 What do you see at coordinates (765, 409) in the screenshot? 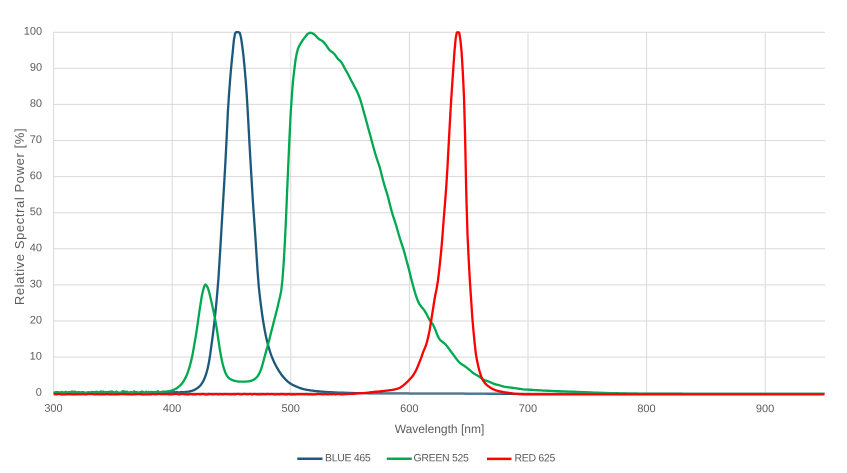
I see `svg-text: 900` at bounding box center [765, 409].